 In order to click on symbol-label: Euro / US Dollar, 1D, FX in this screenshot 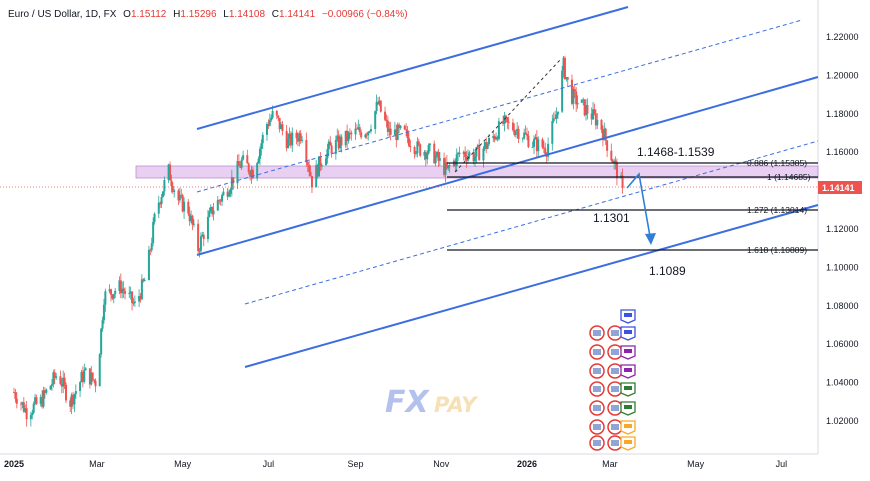, I will do `click(62, 14)`.